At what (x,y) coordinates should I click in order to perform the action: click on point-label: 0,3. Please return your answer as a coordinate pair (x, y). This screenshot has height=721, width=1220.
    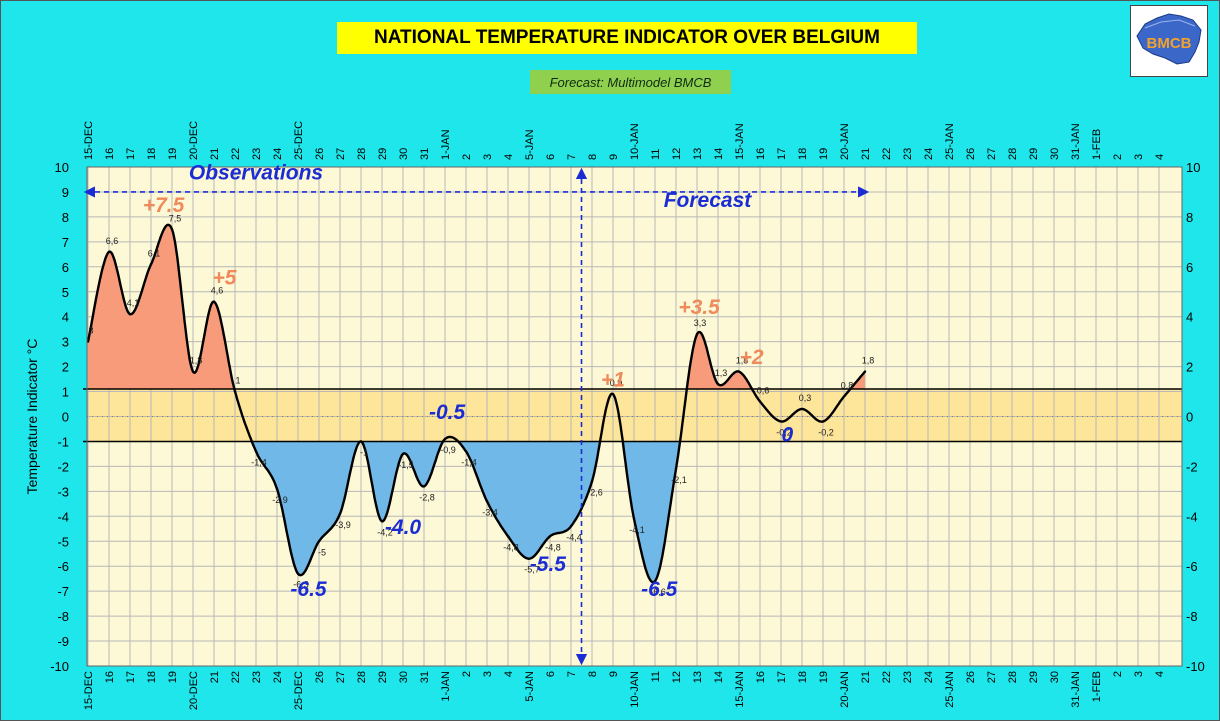
    Looking at the image, I should click on (805, 398).